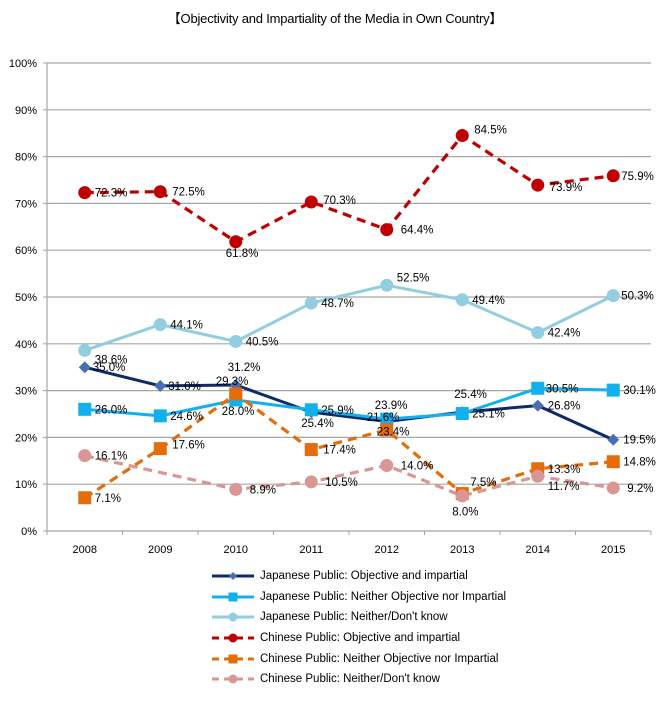  What do you see at coordinates (341, 483) in the screenshot?
I see `data-label: 10.5%` at bounding box center [341, 483].